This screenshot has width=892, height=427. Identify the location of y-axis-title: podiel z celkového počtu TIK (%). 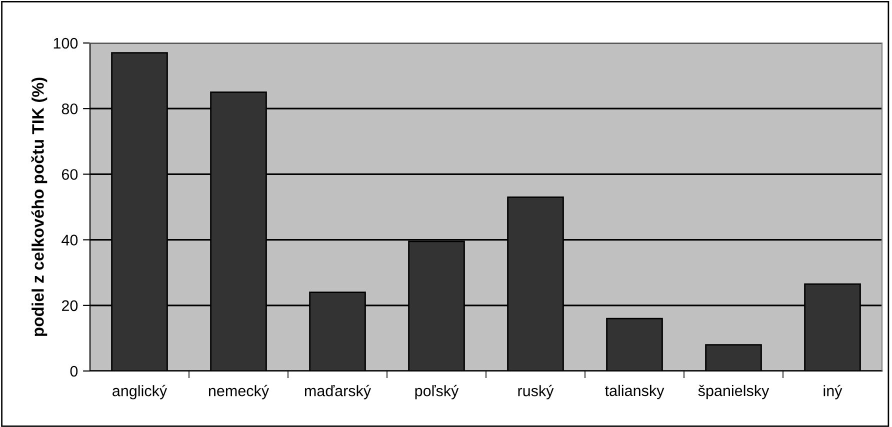
(39, 207).